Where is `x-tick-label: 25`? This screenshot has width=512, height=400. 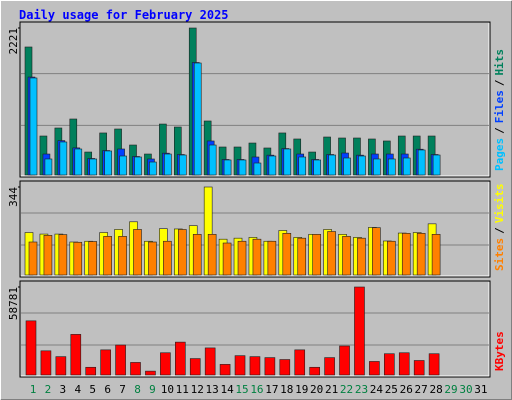
x-tick-label: 25 is located at coordinates (391, 389).